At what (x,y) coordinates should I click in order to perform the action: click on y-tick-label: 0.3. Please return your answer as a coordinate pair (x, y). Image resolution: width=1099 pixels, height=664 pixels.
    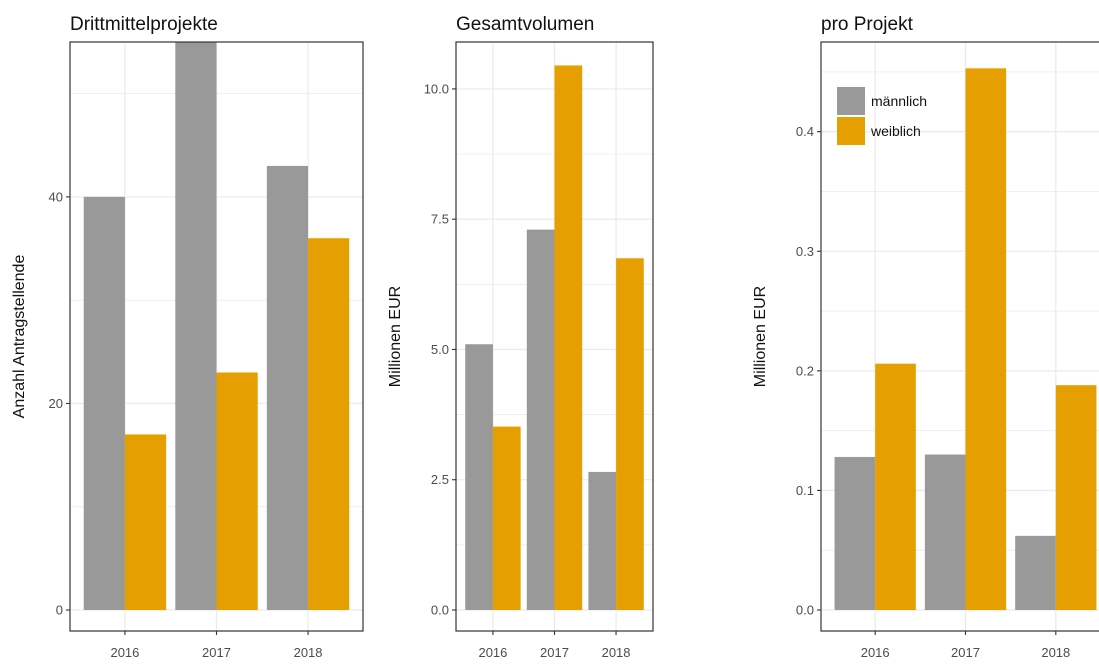
    Looking at the image, I should click on (805, 251).